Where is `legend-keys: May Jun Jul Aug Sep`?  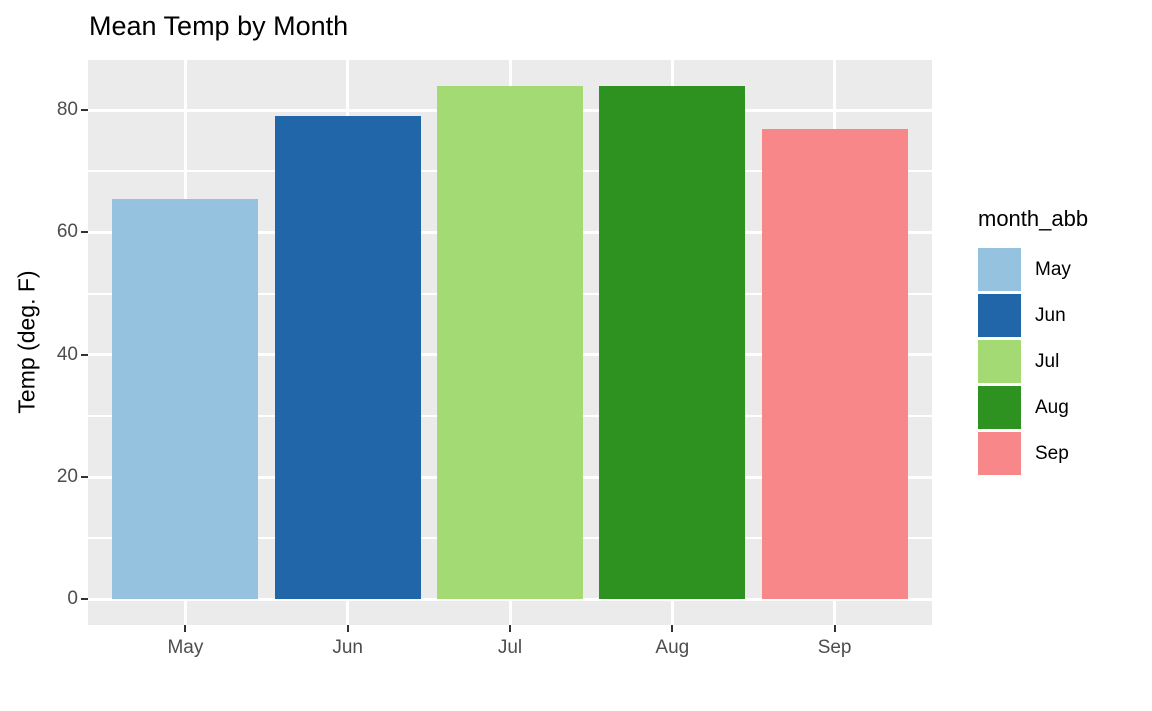 legend-keys: May Jun Jul Aug Sep is located at coordinates (1033, 361).